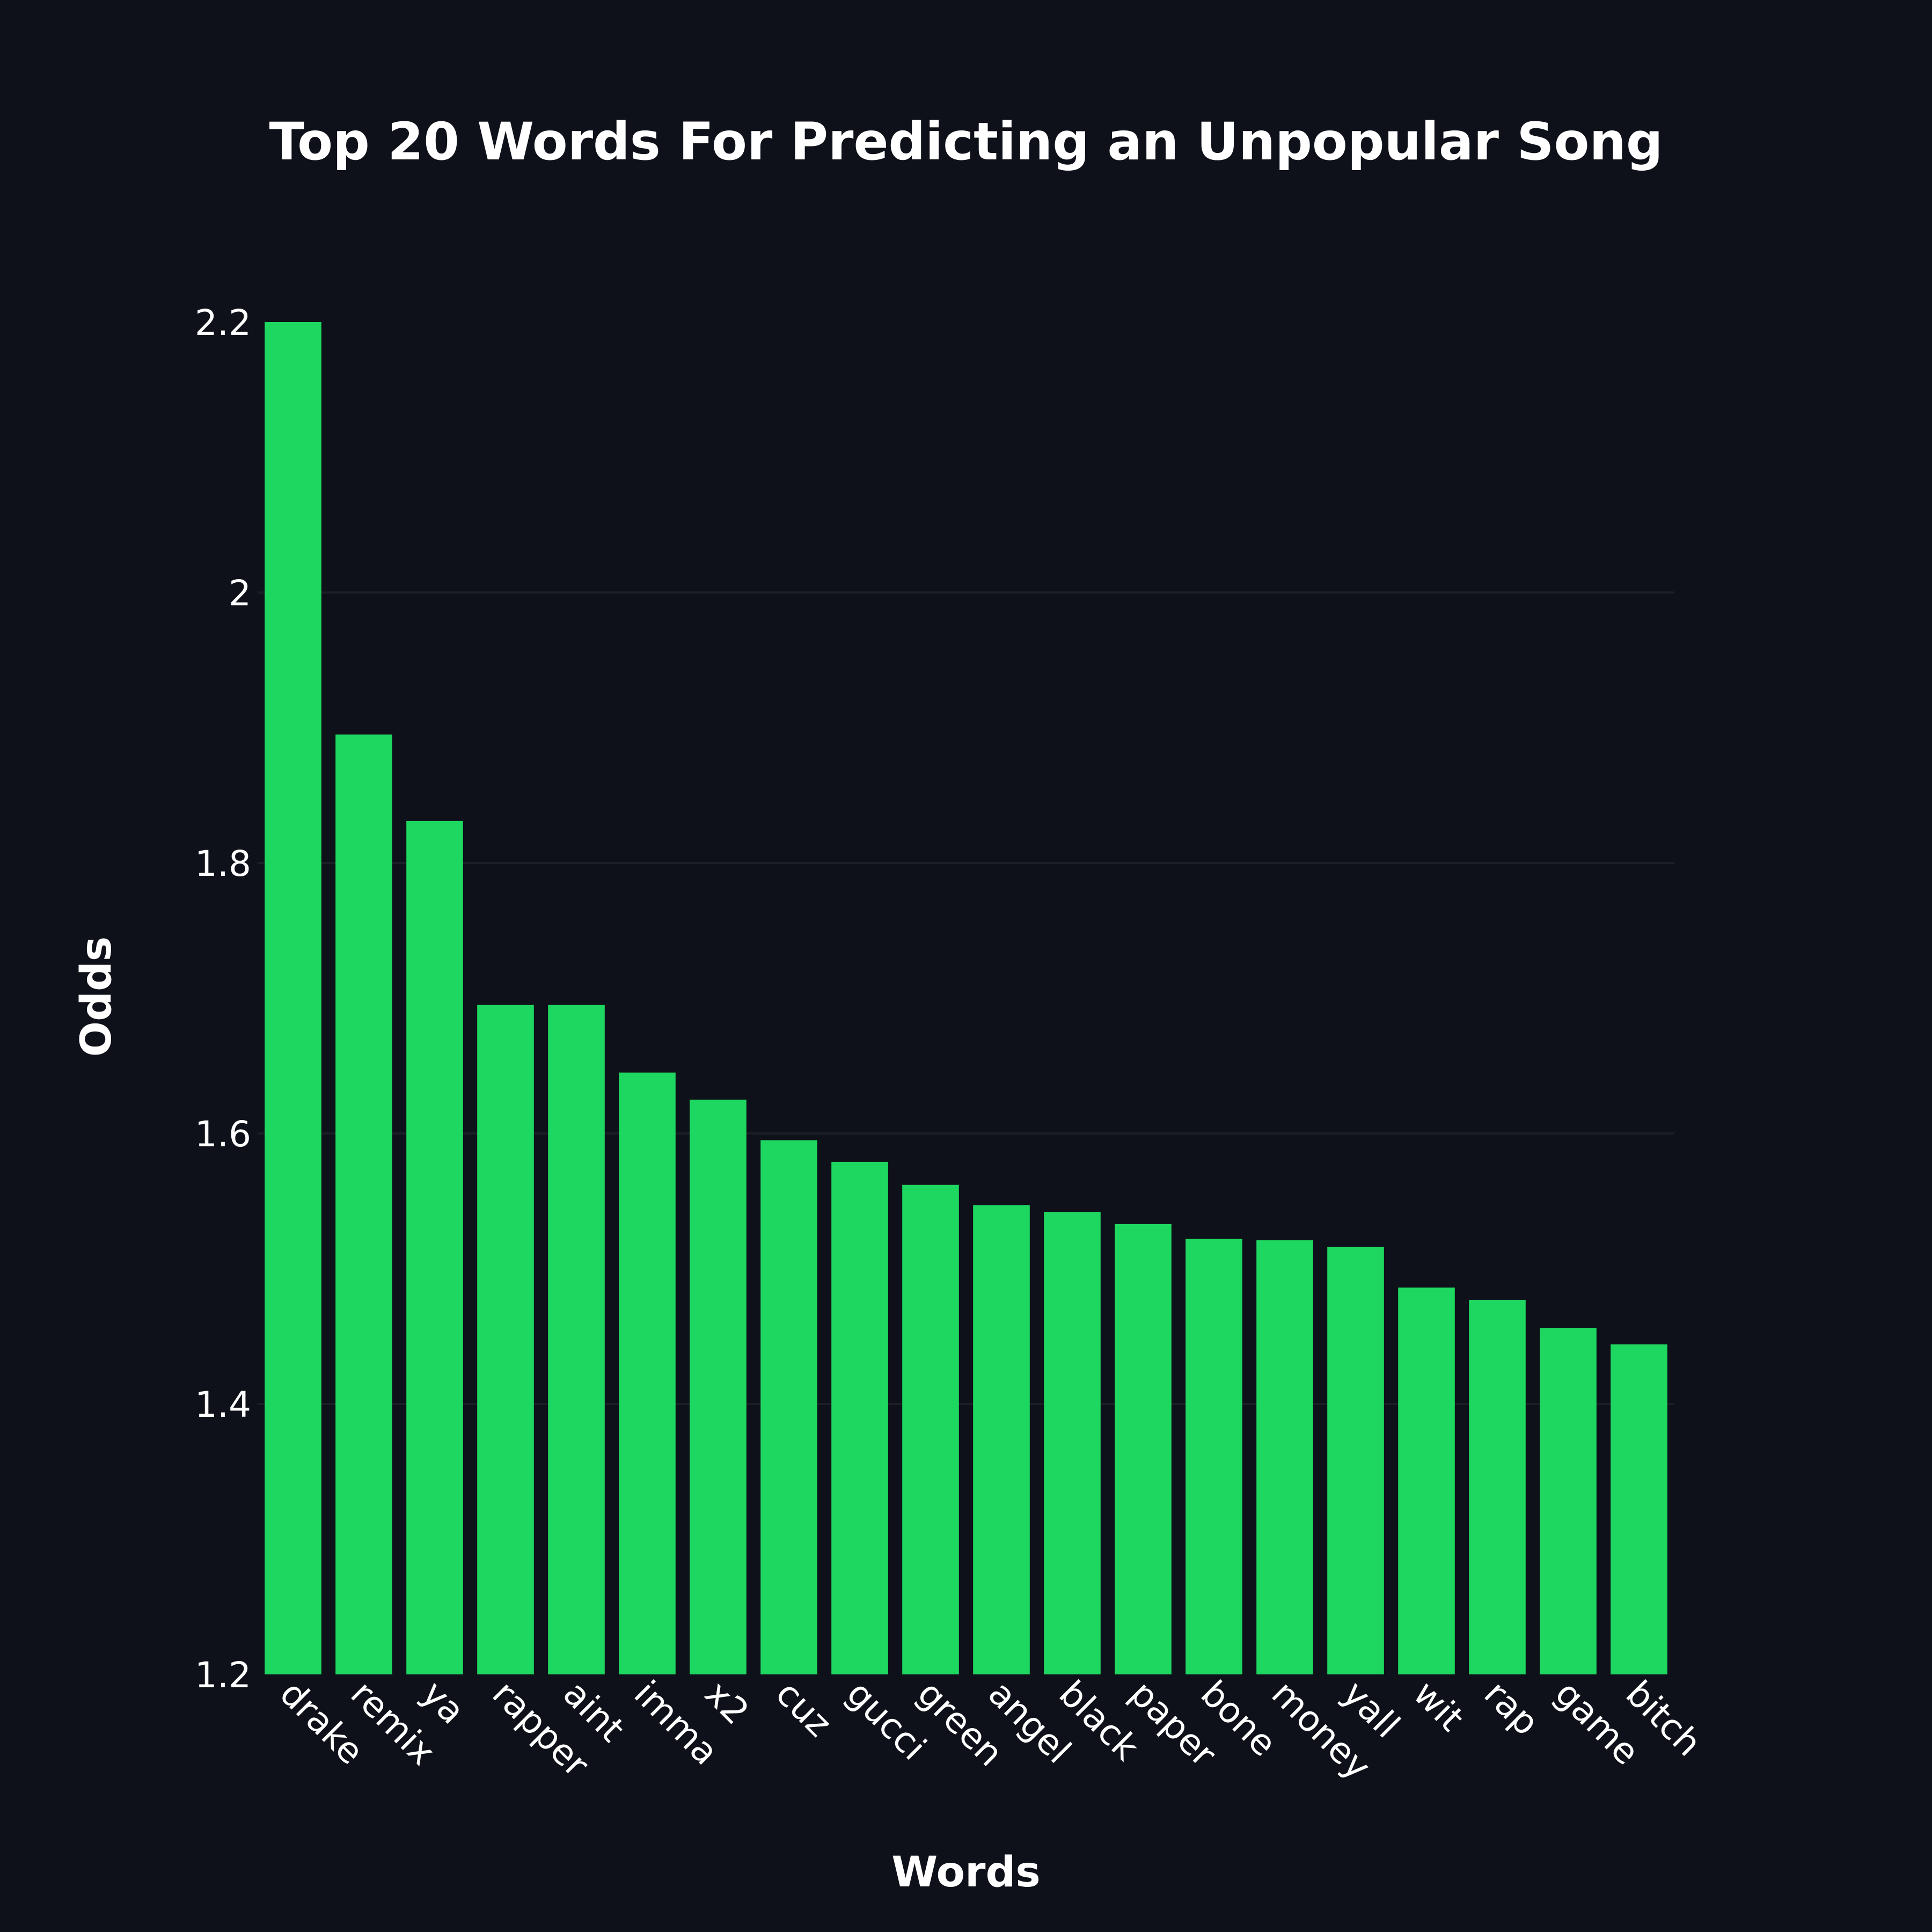 The width and height of the screenshot is (1932, 1932). What do you see at coordinates (1284, 1457) in the screenshot?
I see `bar-money` at bounding box center [1284, 1457].